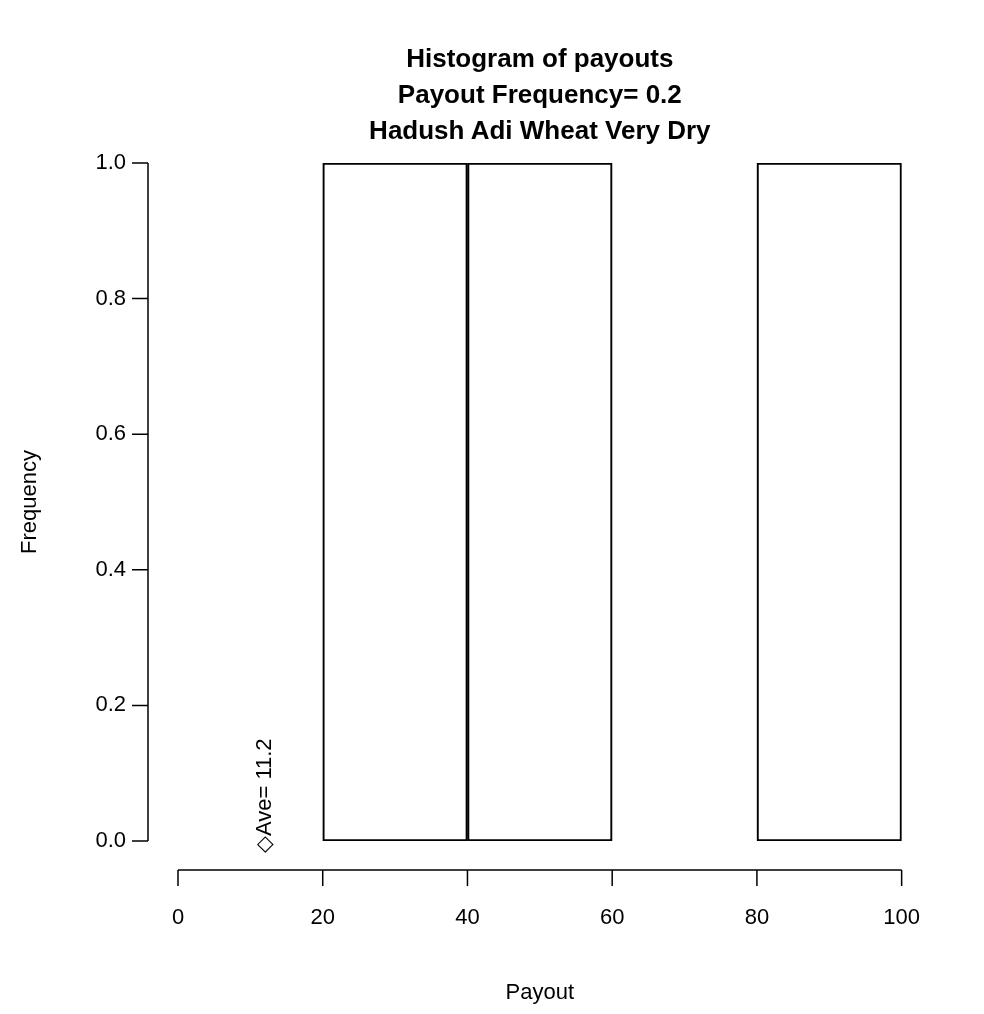 The height and width of the screenshot is (1014, 984). Describe the element at coordinates (540, 992) in the screenshot. I see `x-axis-title: Payout` at that location.